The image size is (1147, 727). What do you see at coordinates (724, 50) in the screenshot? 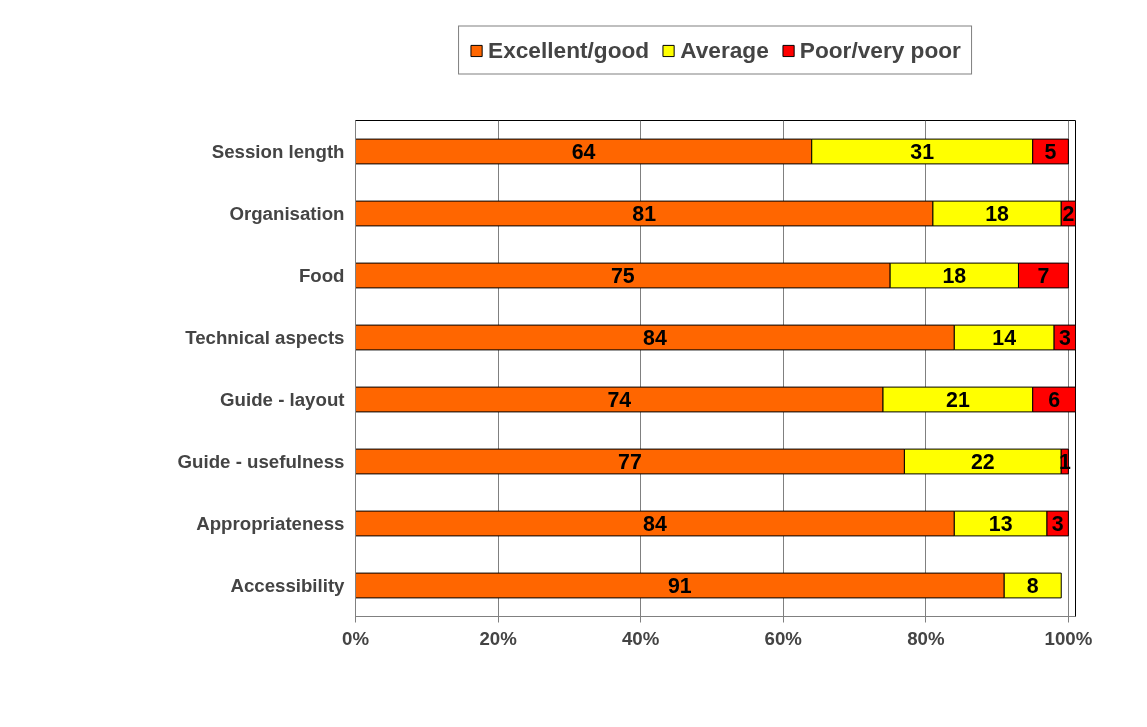
I see `legend-label: Average` at bounding box center [724, 50].